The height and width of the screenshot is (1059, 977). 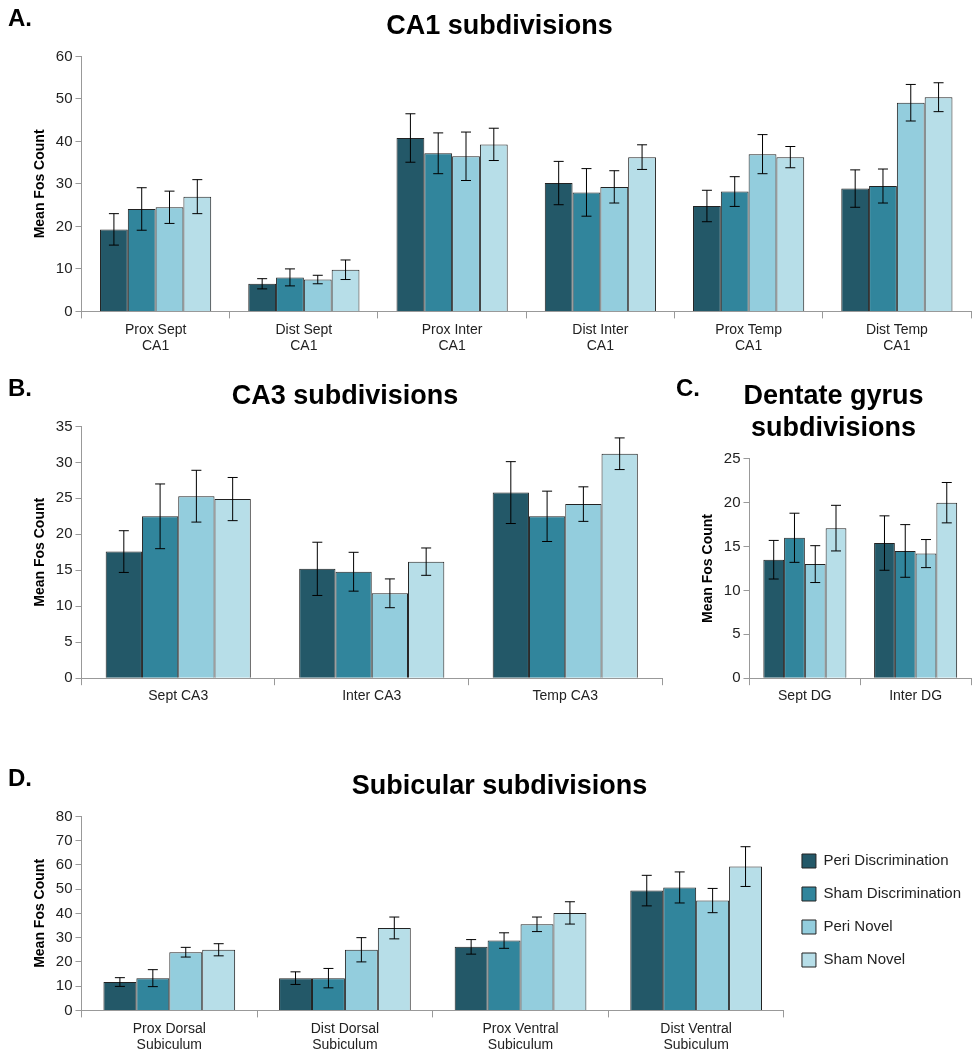 I want to click on x-tick-label: Dist Ventral Subiculum, so click(x=696, y=1036).